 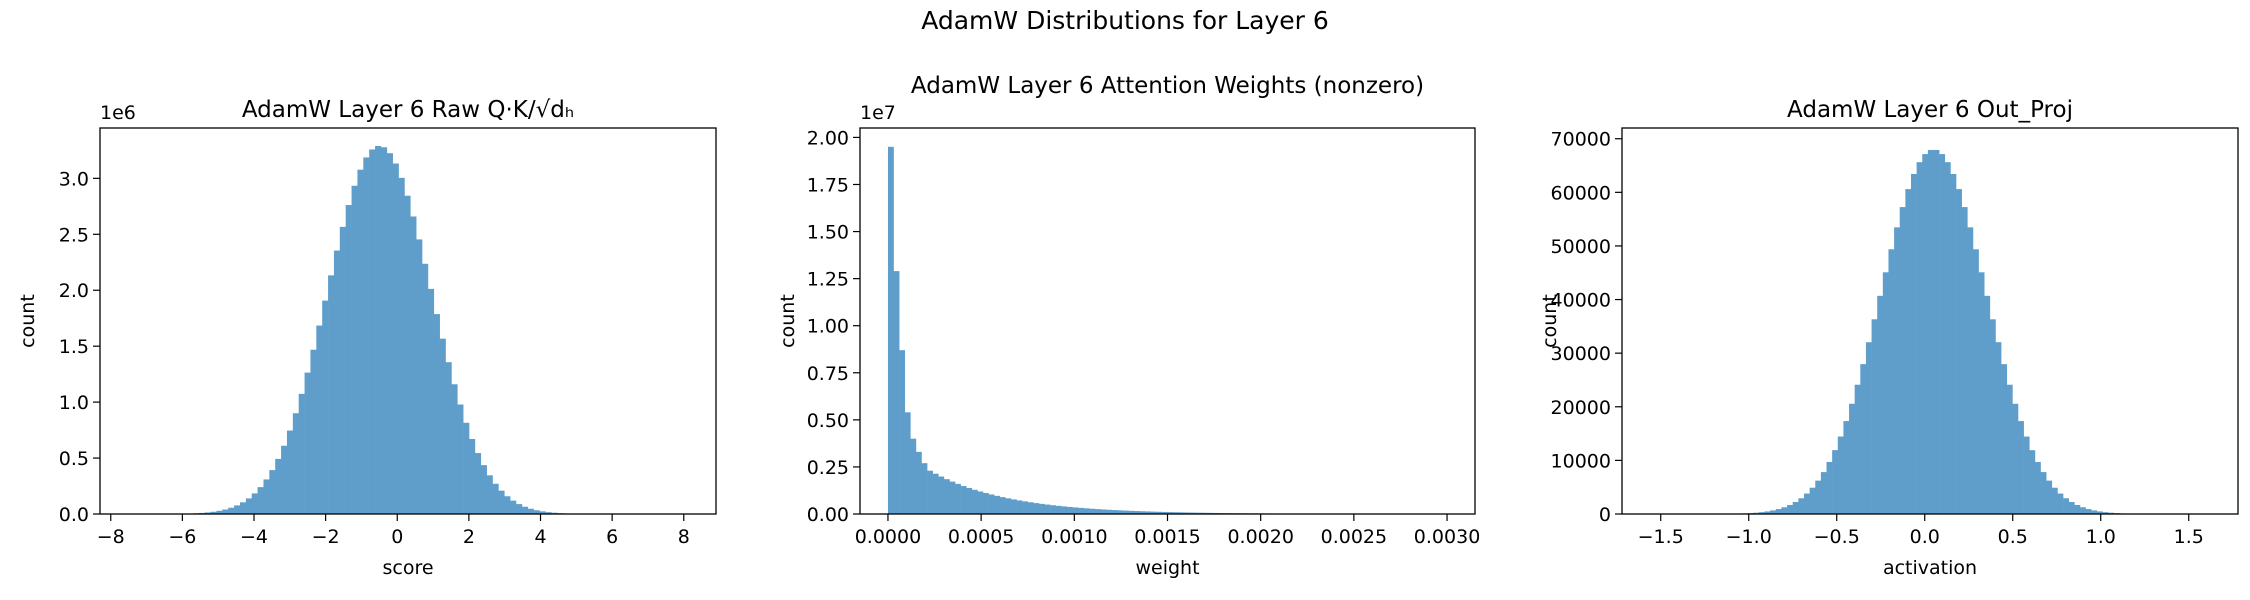 I want to click on histogram-bars, so click(x=1934, y=332).